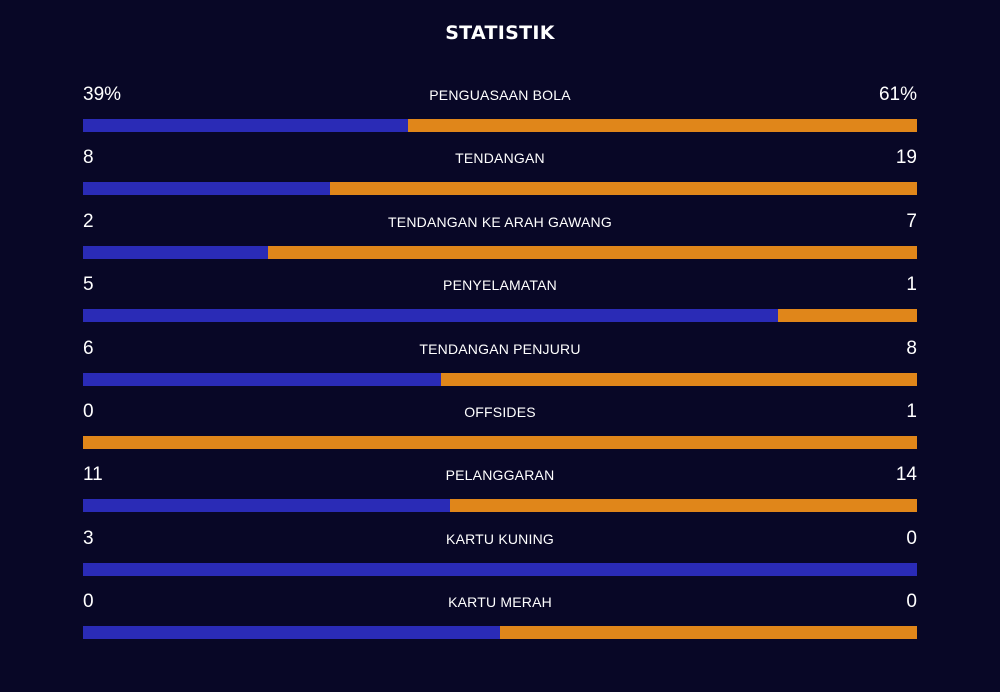  What do you see at coordinates (500, 158) in the screenshot?
I see `stat-label: TENDANGAN` at bounding box center [500, 158].